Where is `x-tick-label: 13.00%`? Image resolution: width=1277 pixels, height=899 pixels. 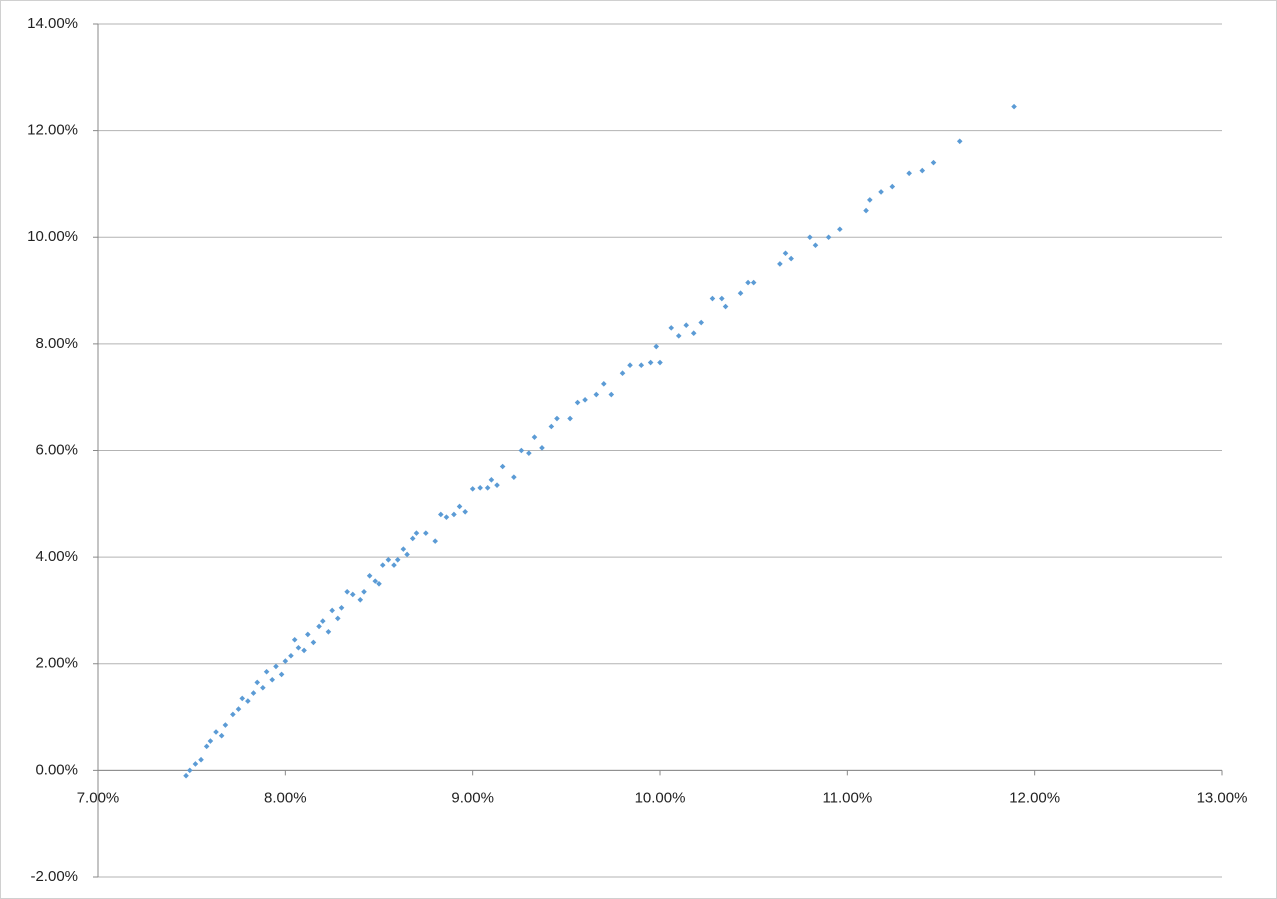
x-tick-label: 13.00% is located at coordinates (1222, 797).